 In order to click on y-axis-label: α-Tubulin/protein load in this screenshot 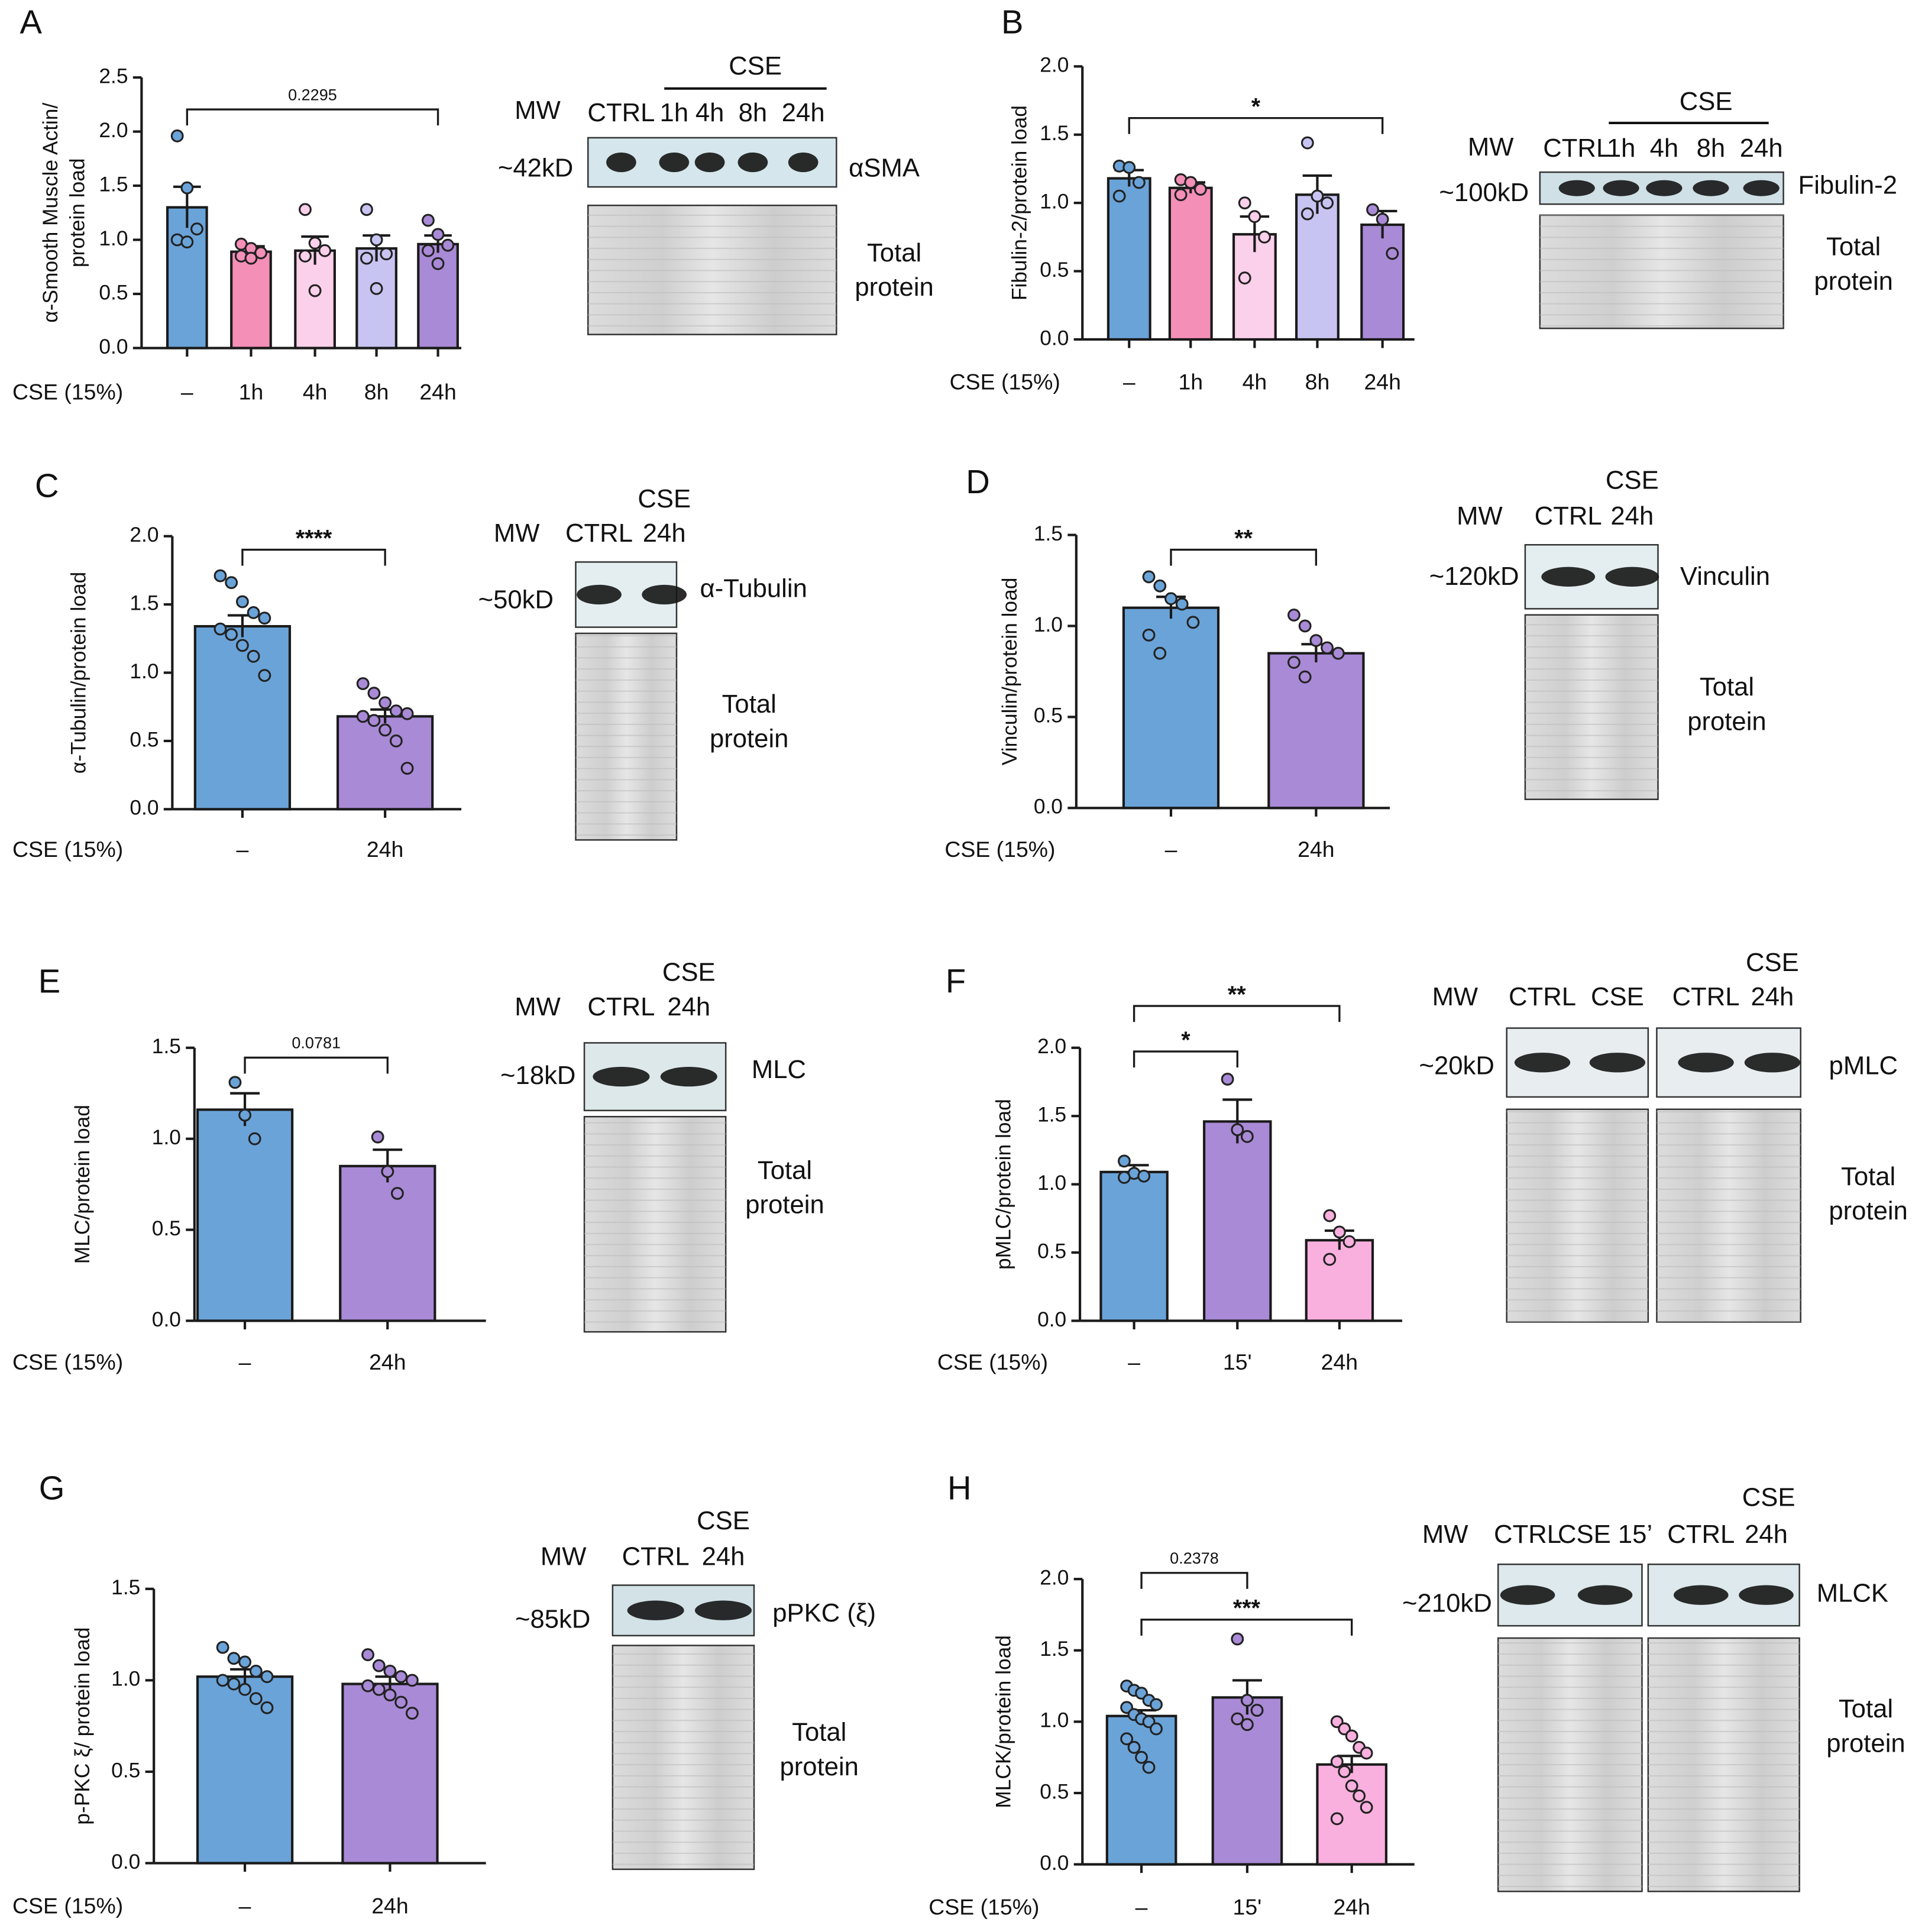, I will do `click(79, 673)`.